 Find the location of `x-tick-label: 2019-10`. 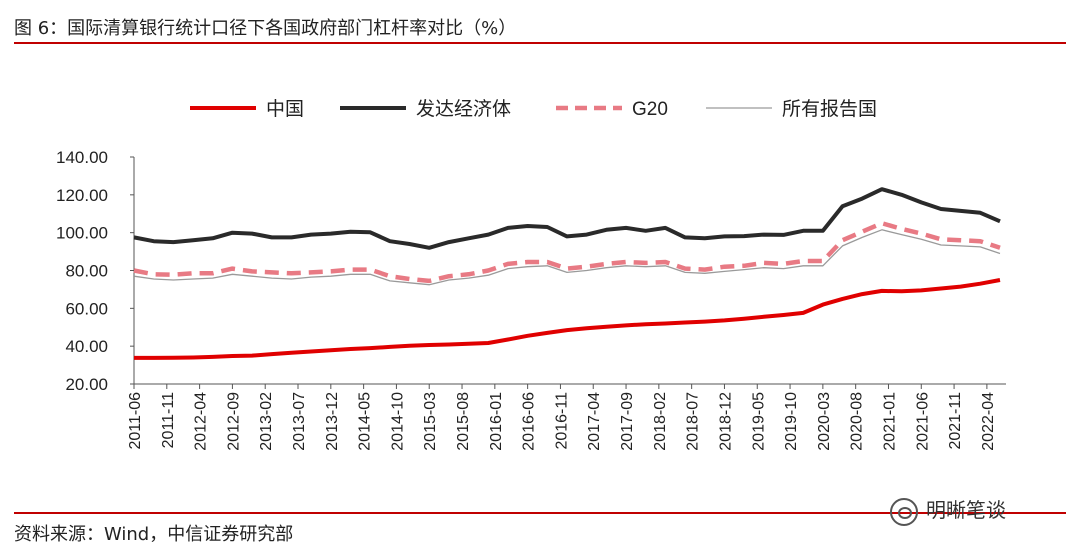

x-tick-label: 2019-10 is located at coordinates (791, 421).